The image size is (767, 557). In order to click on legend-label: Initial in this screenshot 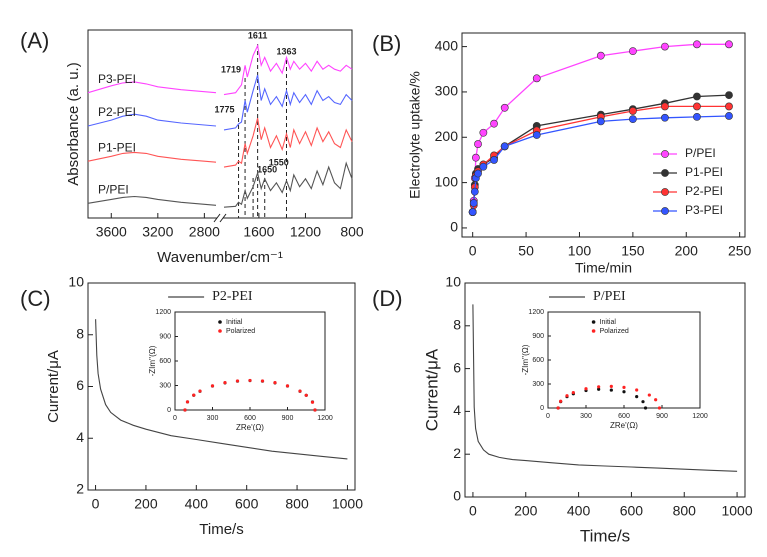, I will do `click(234, 322)`.